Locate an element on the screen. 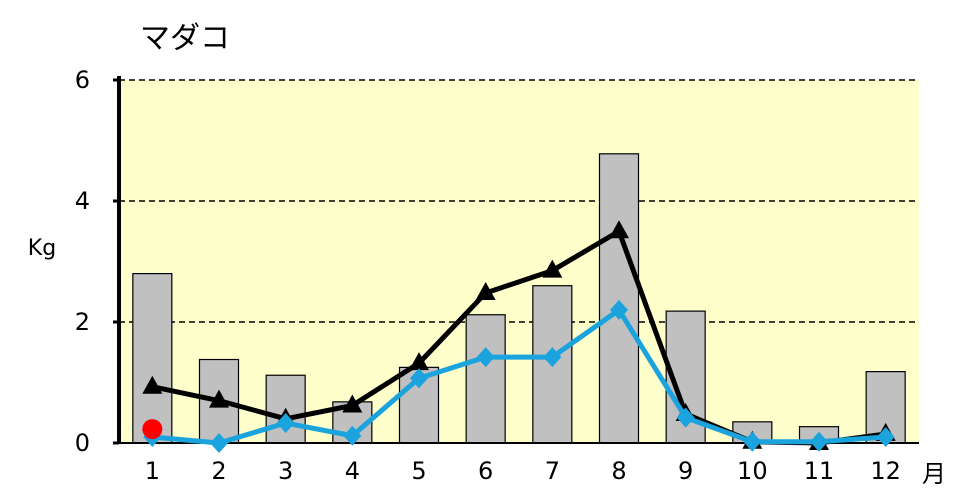 This screenshot has height=491, width=953. x-tick-label: 3 is located at coordinates (285, 471).